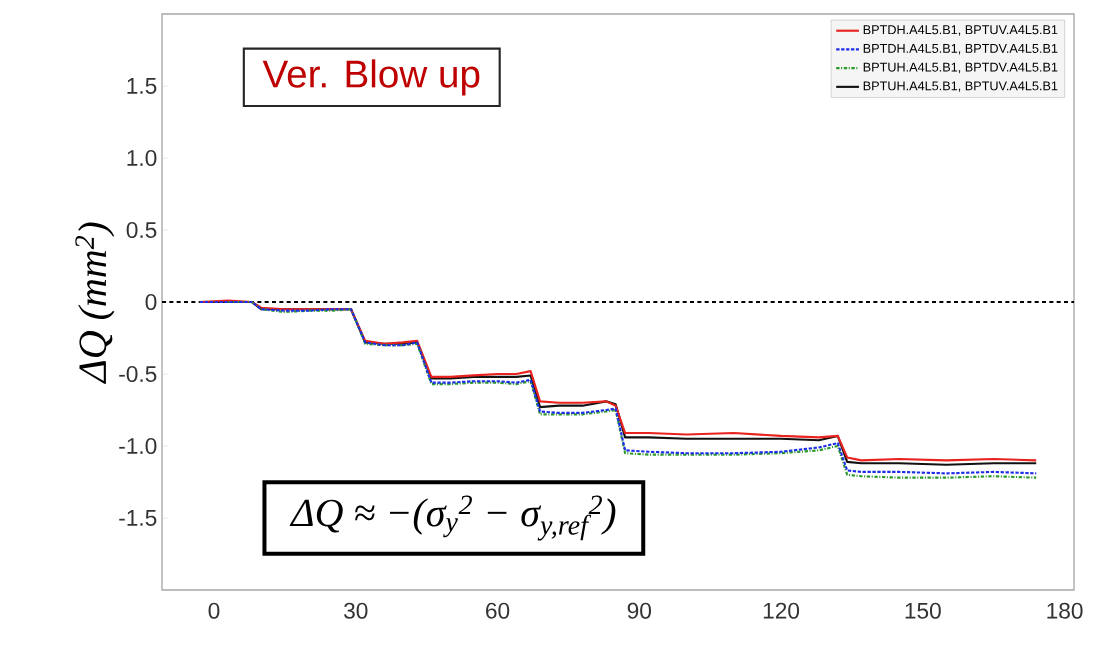 The height and width of the screenshot is (650, 1094). I want to click on x-tick-label: 150, so click(923, 610).